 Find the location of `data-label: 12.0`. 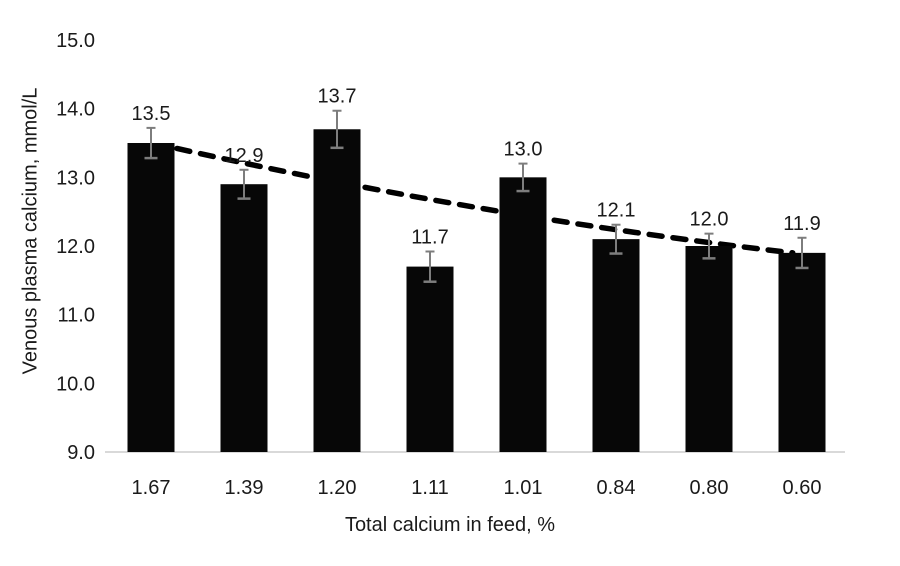

data-label: 12.0 is located at coordinates (709, 220).